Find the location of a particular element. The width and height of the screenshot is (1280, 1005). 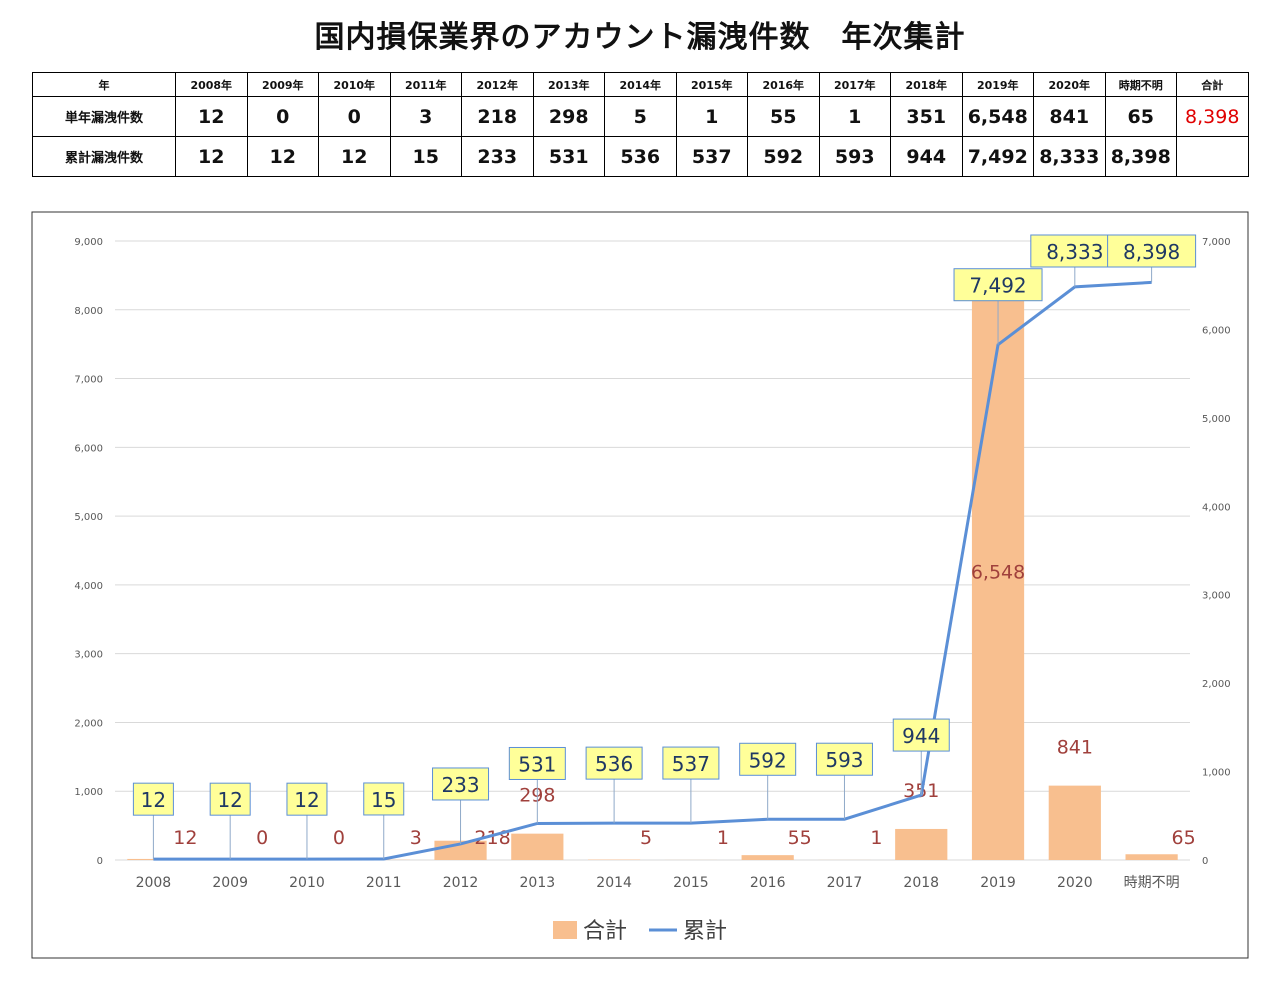

cell: 7,492 is located at coordinates (997, 156).